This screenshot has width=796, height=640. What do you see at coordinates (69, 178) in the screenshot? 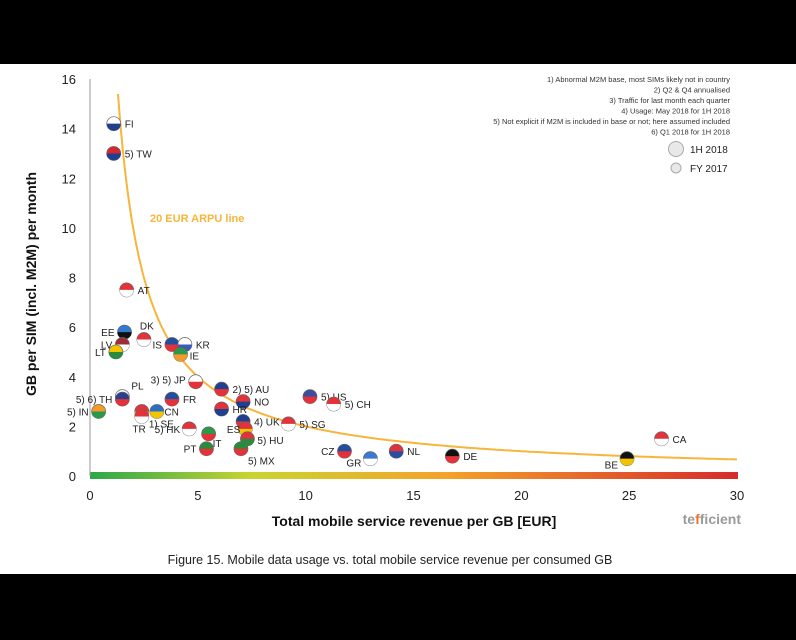
I see `y-tick-label: 12` at bounding box center [69, 178].